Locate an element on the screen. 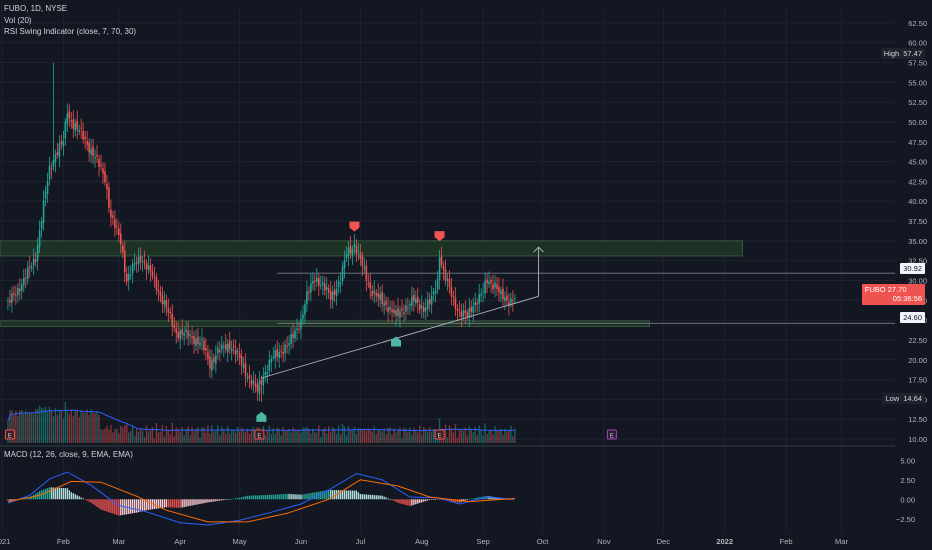 This screenshot has height=550, width=932. price-axis-tick-label: 30.00 is located at coordinates (917, 280).